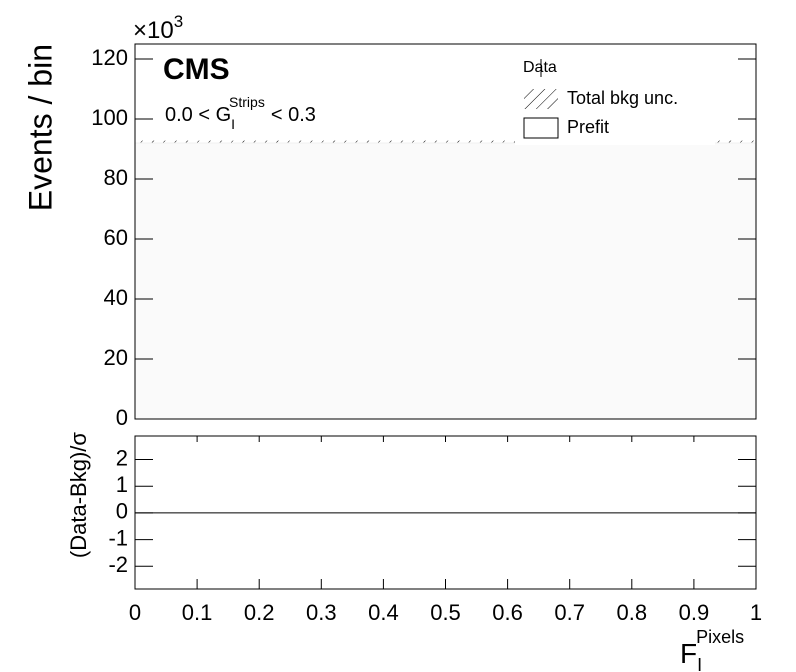 Image resolution: width=796 pixels, height=672 pixels. What do you see at coordinates (588, 127) in the screenshot?
I see `legend-label: Prefit` at bounding box center [588, 127].